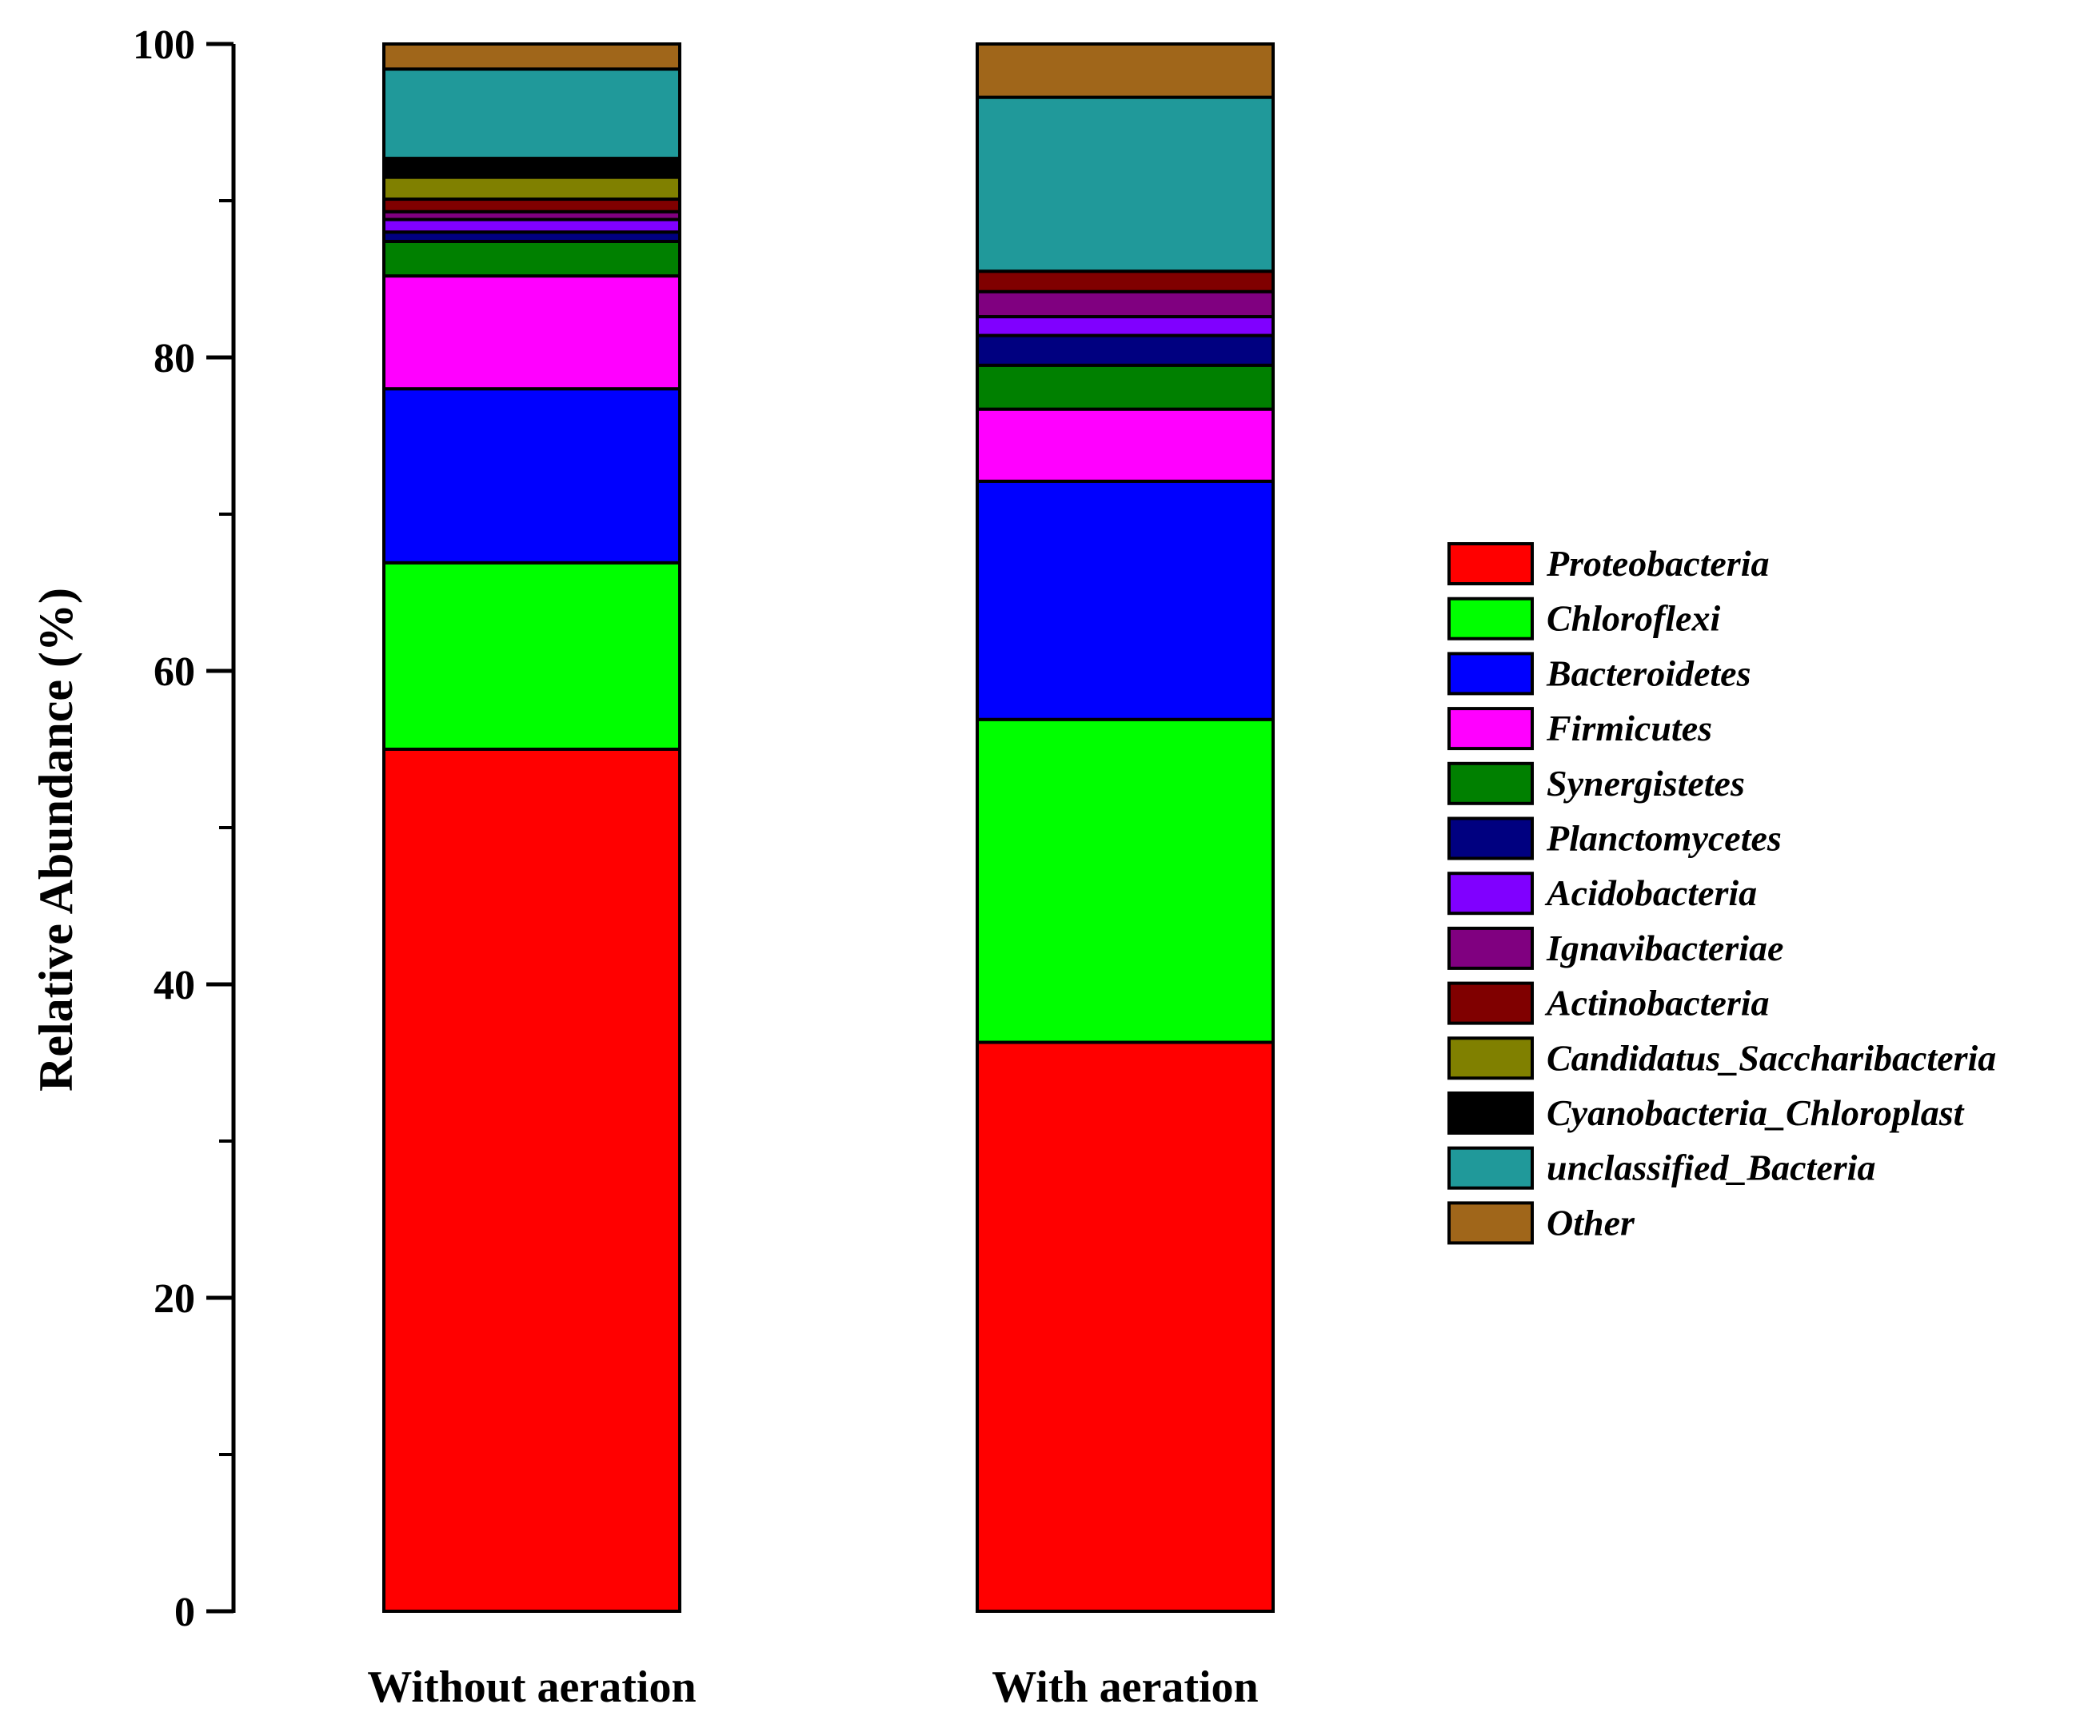 This screenshot has height=1736, width=2100. I want to click on y-tick-label: 20, so click(174, 1299).